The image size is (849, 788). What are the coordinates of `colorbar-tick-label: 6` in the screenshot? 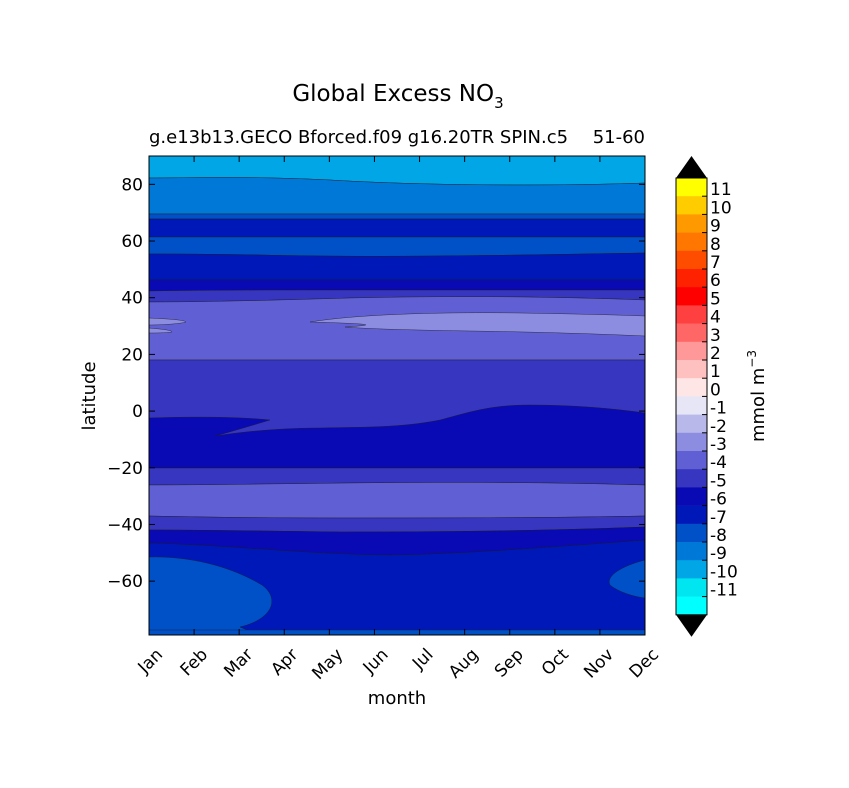 It's located at (715, 281).